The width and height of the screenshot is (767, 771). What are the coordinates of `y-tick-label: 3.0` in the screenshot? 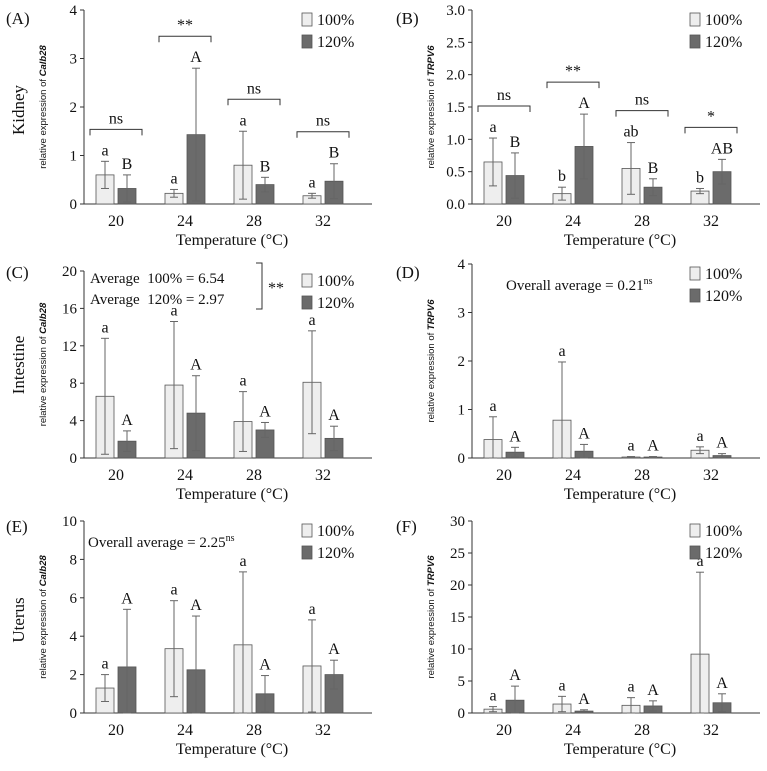 It's located at (455, 11).